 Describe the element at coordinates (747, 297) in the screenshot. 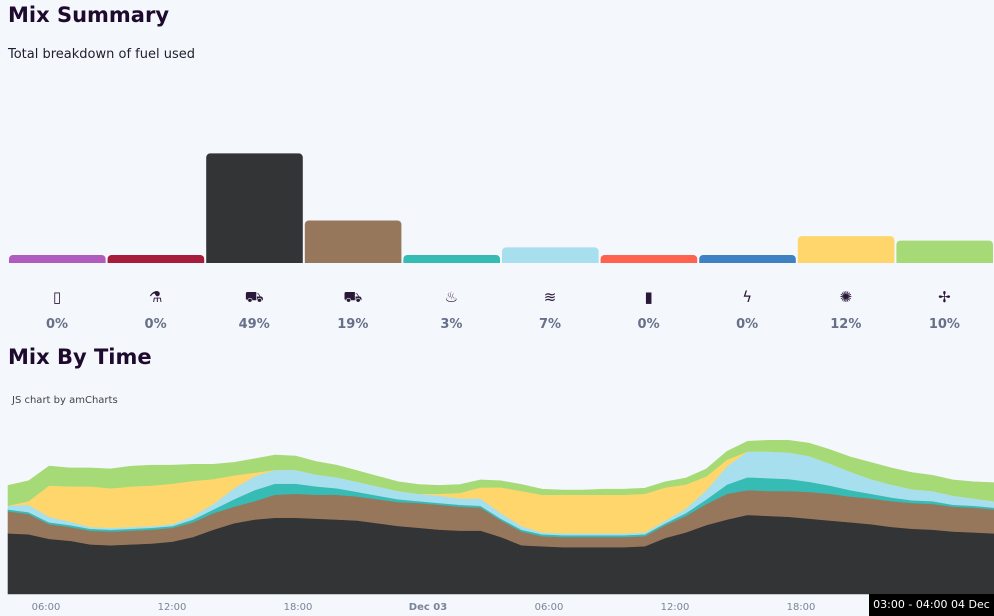

I see `lightning-icon: ϟ` at that location.